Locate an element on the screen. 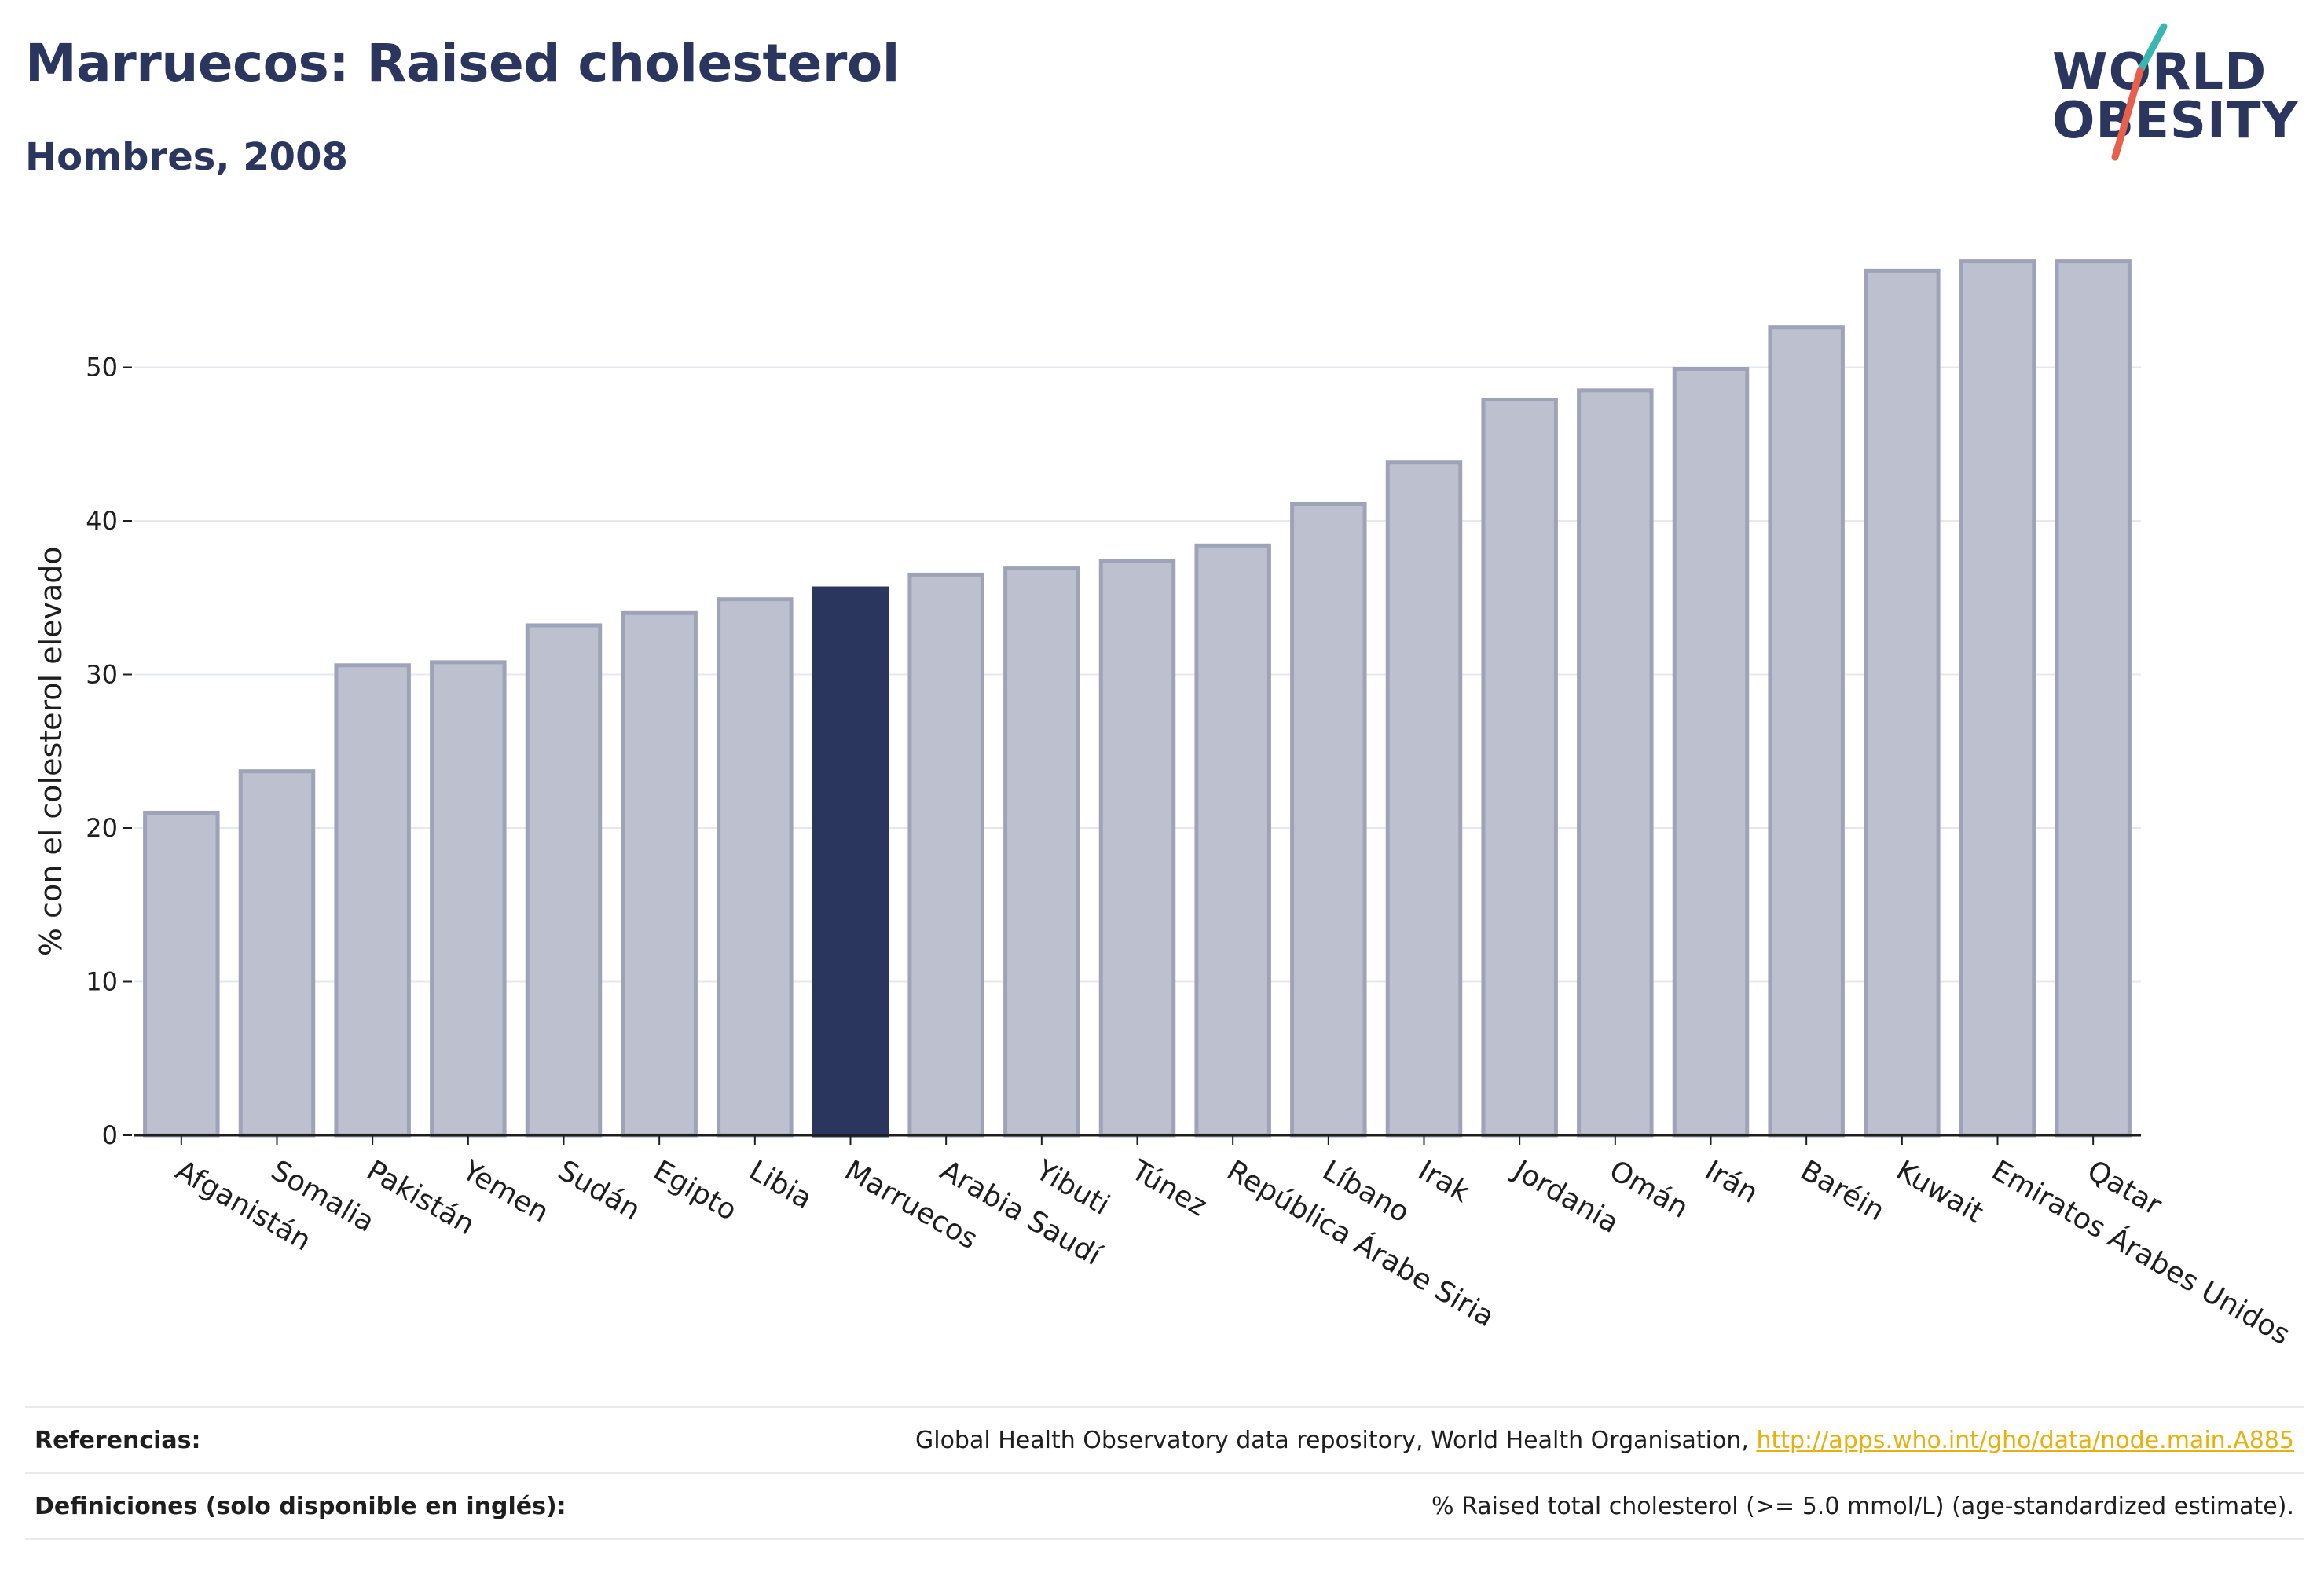 The height and width of the screenshot is (1576, 2324). x-tick-label: Libia is located at coordinates (780, 1184).